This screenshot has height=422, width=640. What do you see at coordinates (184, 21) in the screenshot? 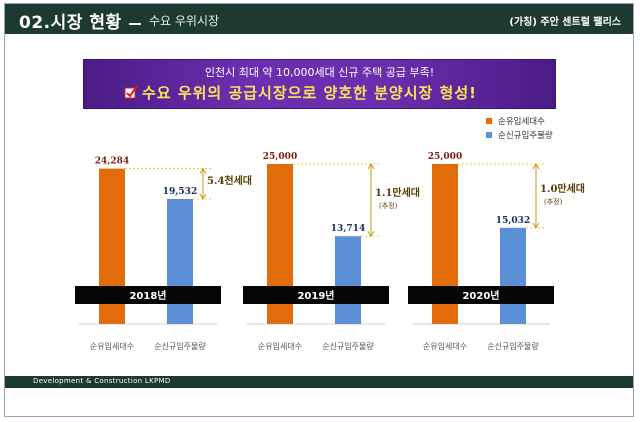
I see `page-subtitle: 수요 우위시장` at bounding box center [184, 21].